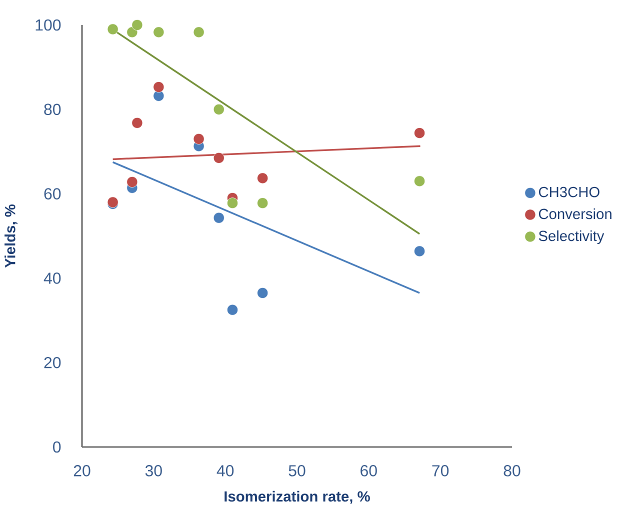 The height and width of the screenshot is (526, 644). I want to click on y-tick-label: 0, so click(57, 447).